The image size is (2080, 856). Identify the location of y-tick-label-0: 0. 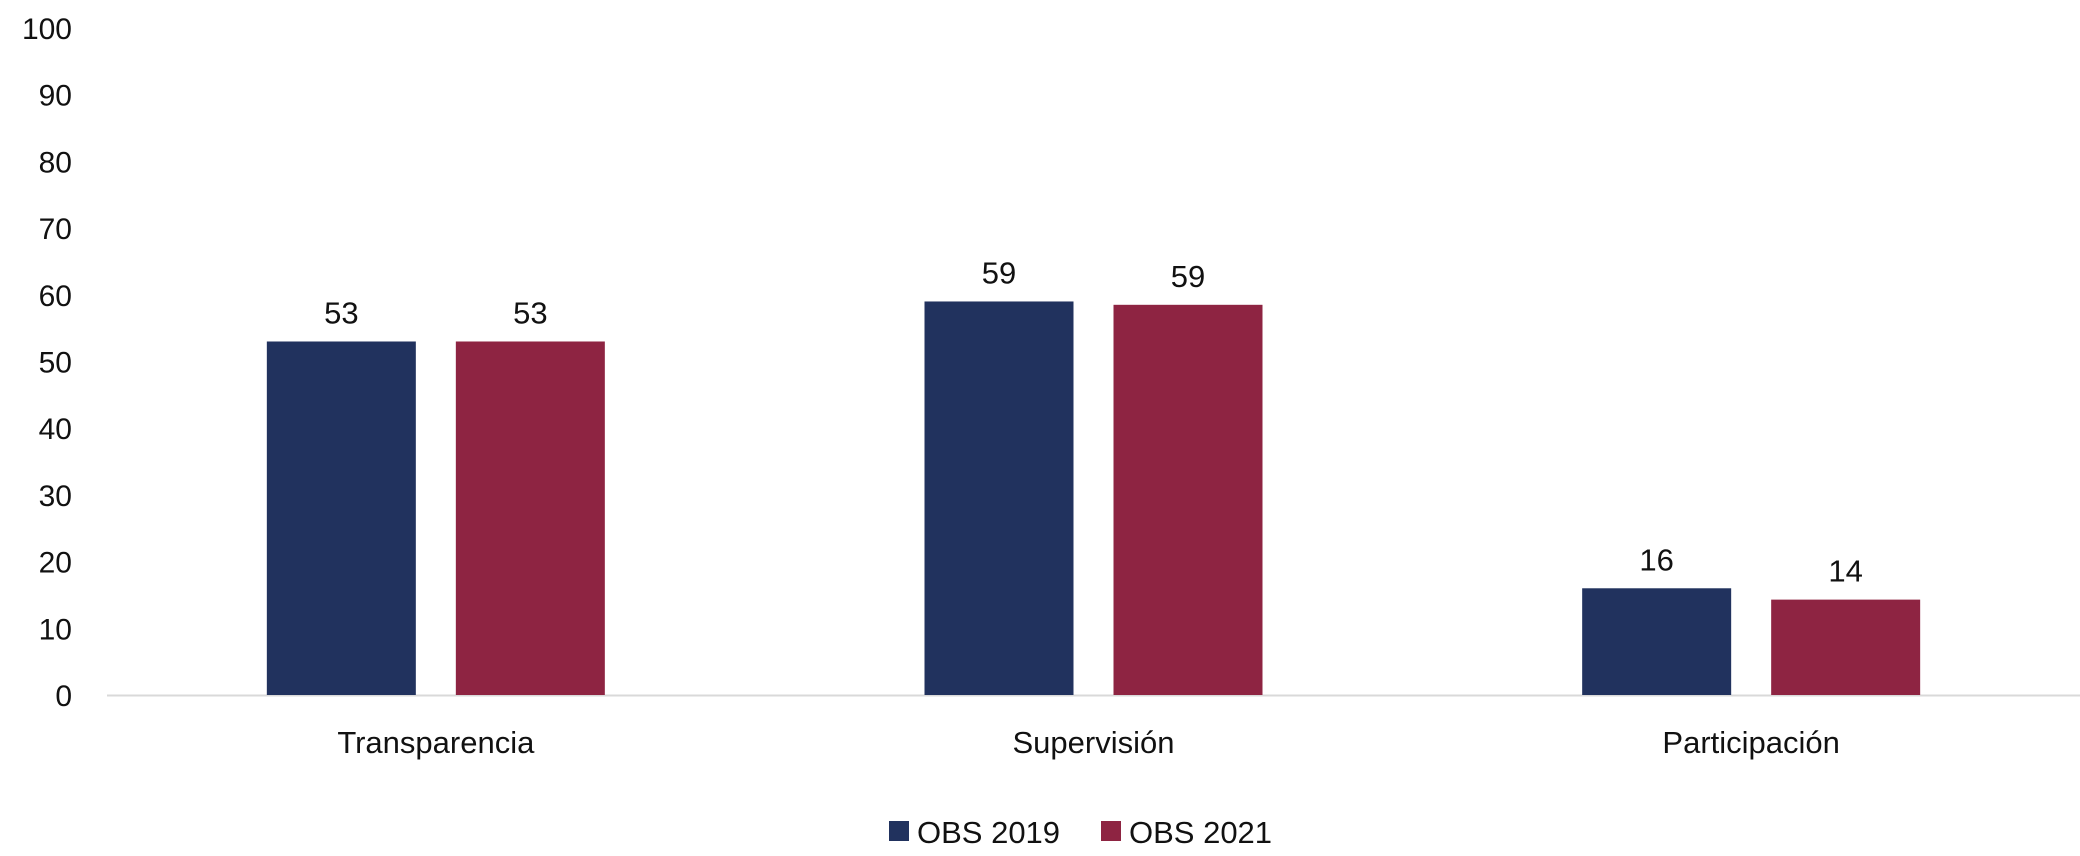
(63, 696).